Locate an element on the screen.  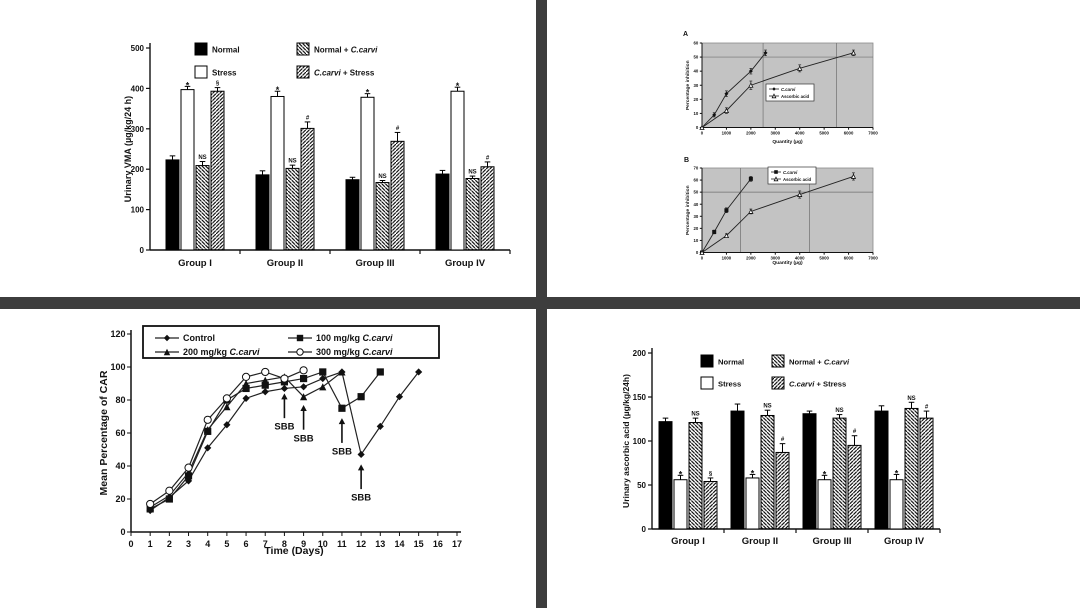
svg-text: 100 mg/kg C.carvi is located at coordinates (354, 338).